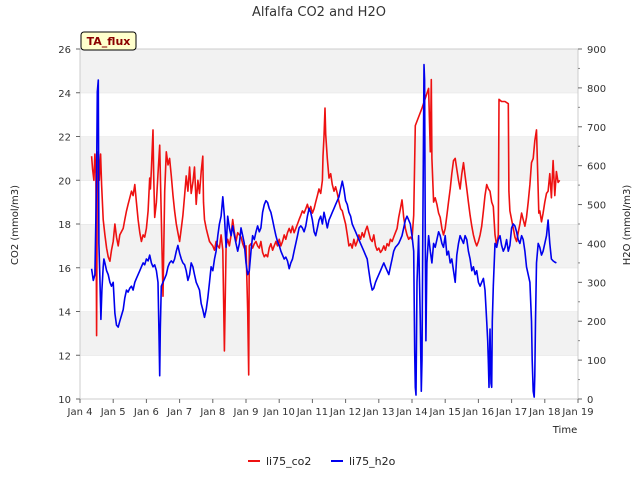 The height and width of the screenshot is (480, 640). What do you see at coordinates (146, 412) in the screenshot?
I see `x-tick-label: Jan 6` at bounding box center [146, 412].